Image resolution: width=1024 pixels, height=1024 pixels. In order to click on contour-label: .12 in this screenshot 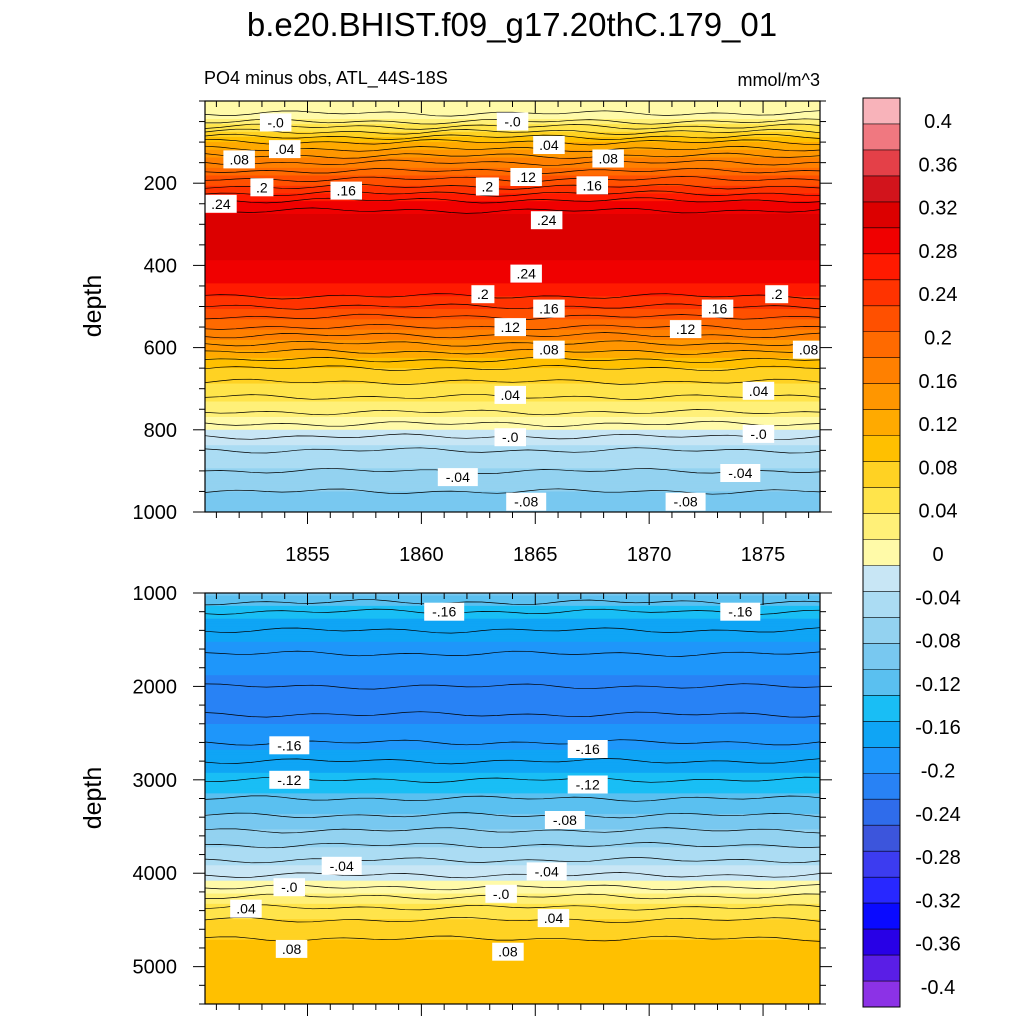, I will do `click(510, 327)`.